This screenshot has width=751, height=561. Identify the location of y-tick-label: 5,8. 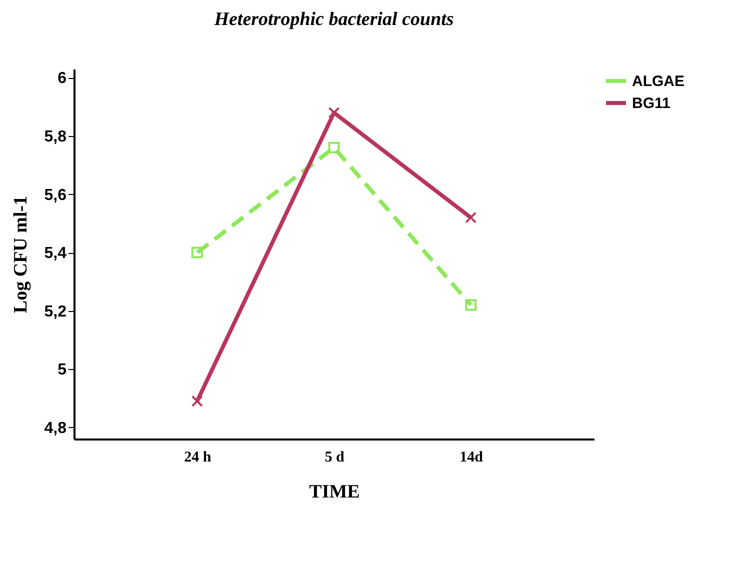
(55, 137).